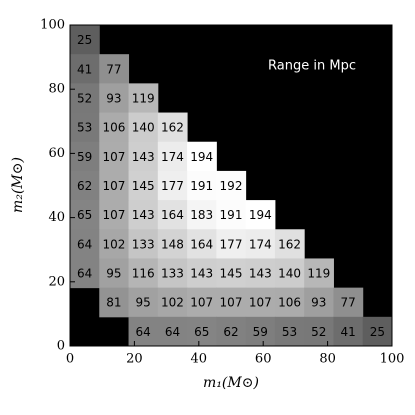  I want to click on annotation: Range in Mpc, so click(312, 66).